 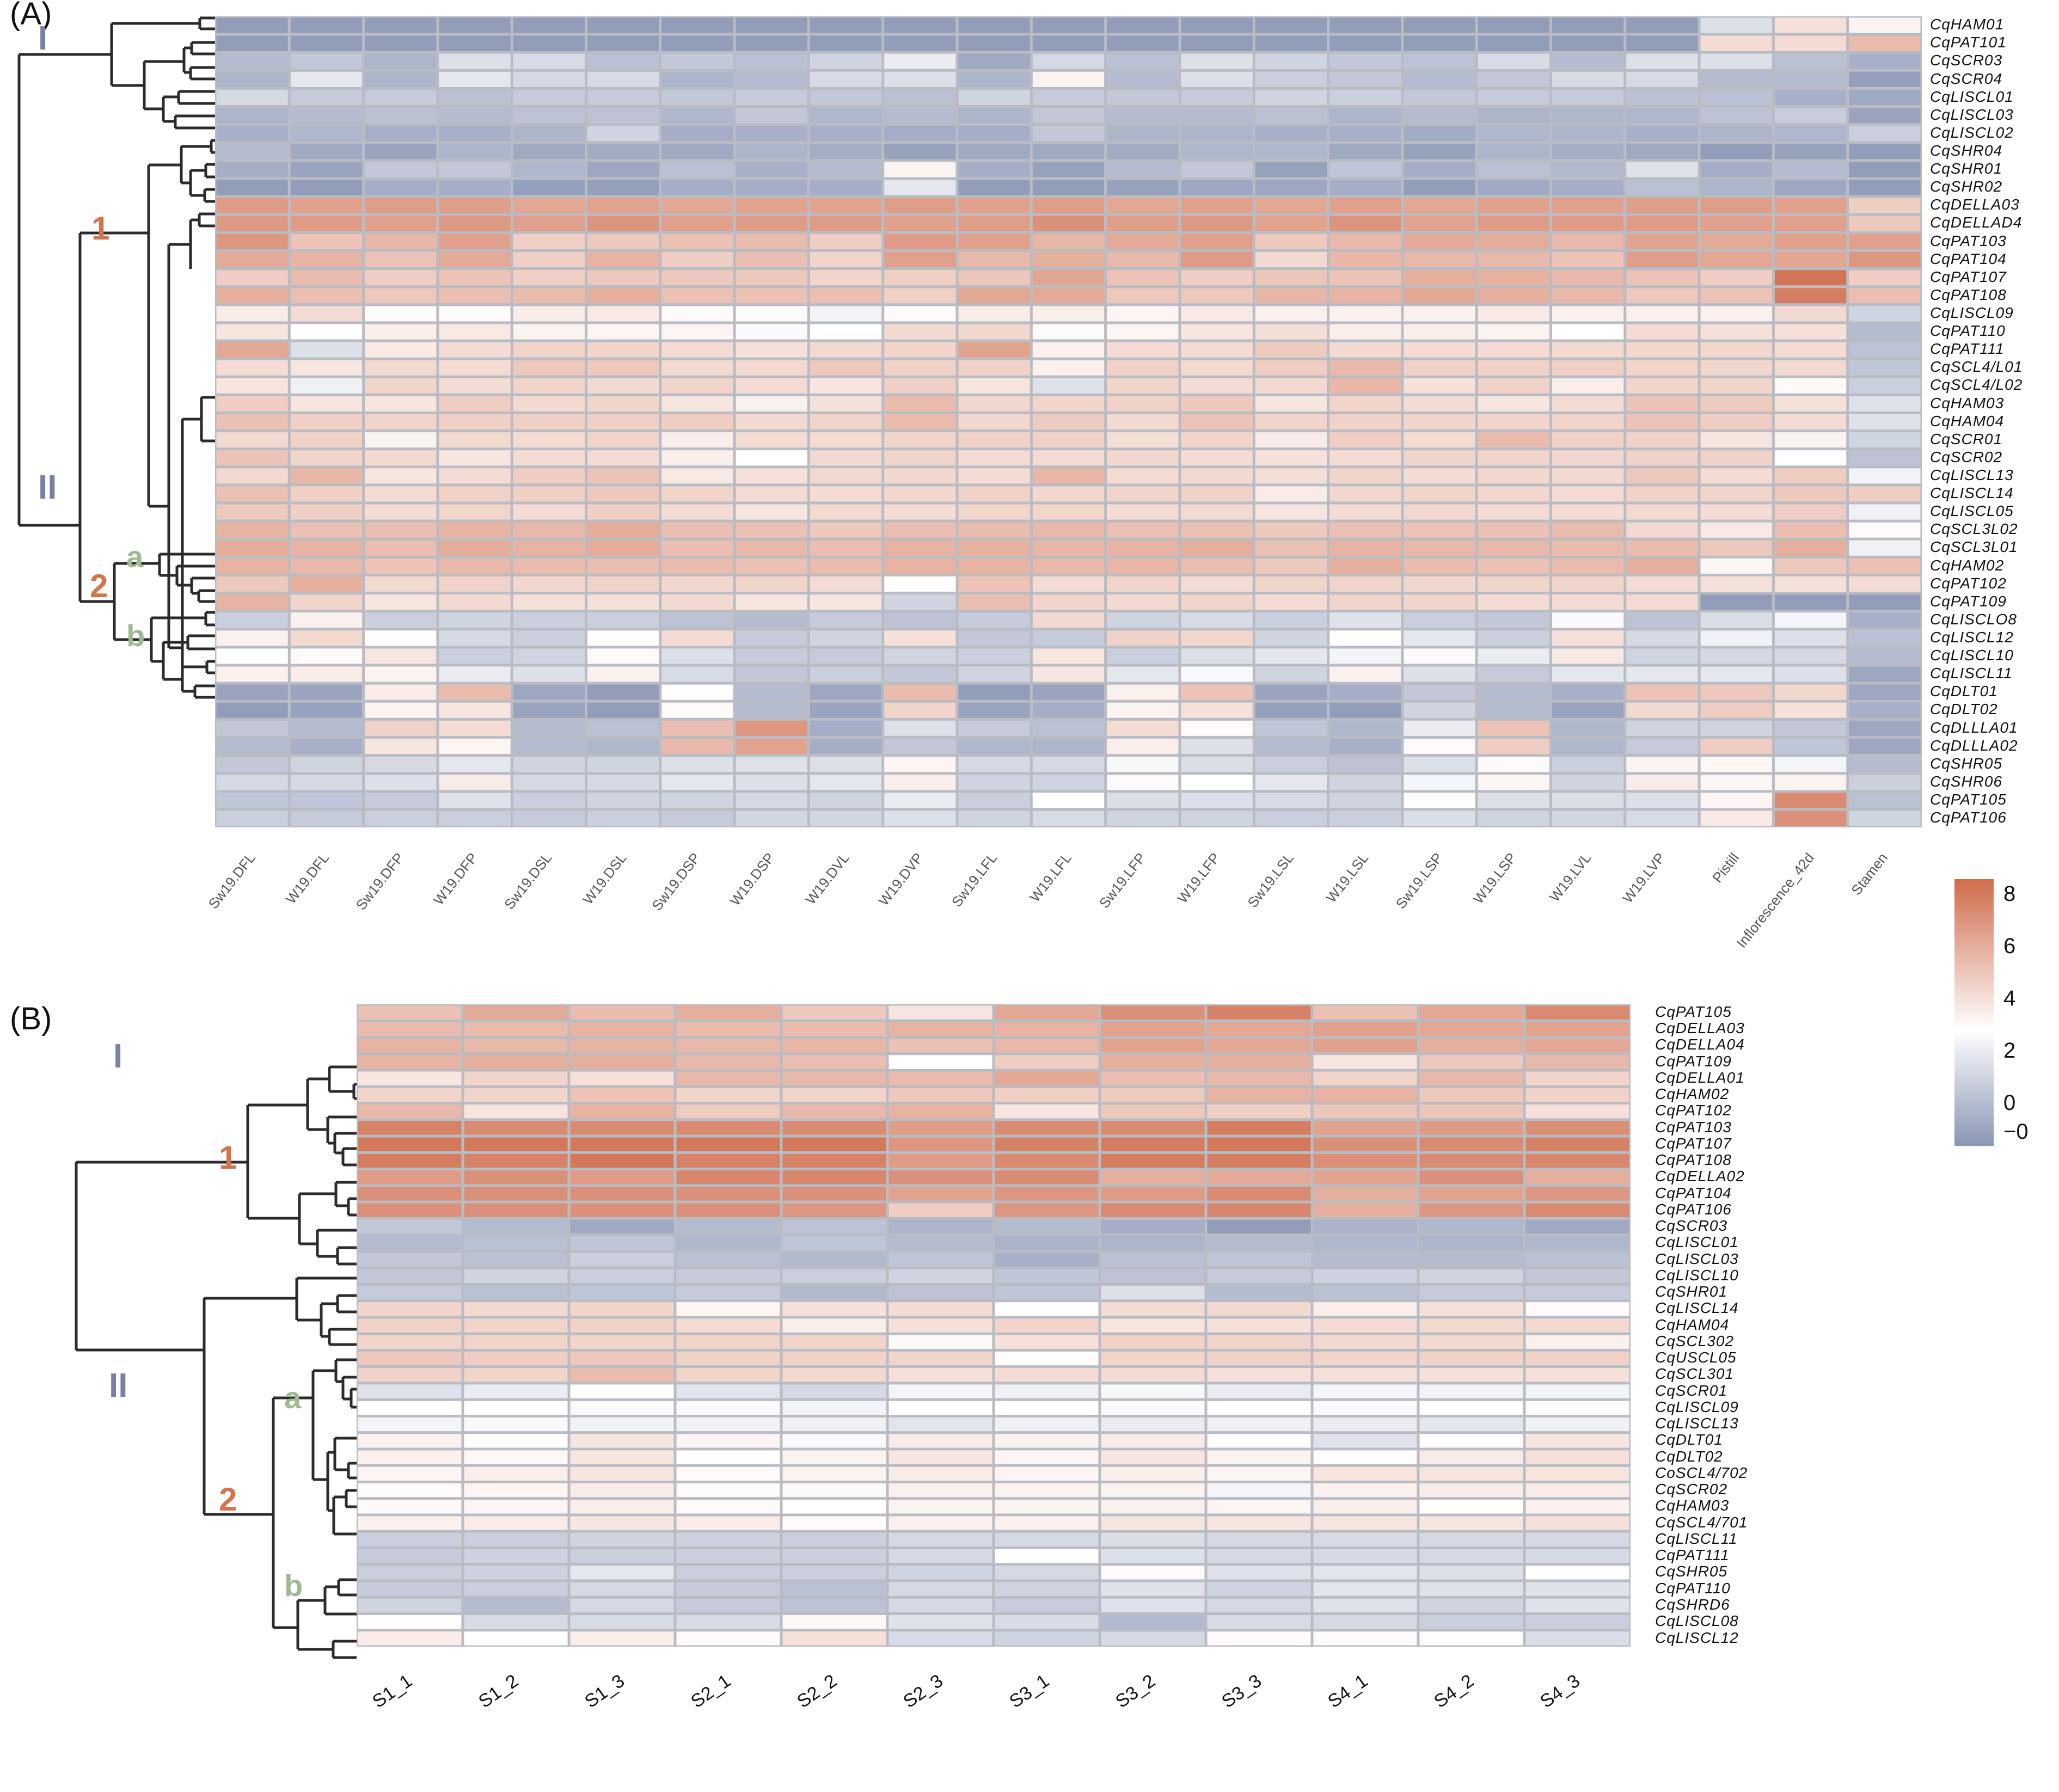 I want to click on panel-a-cell-CqLISCL03-W19.LFP, so click(x=1217, y=116).